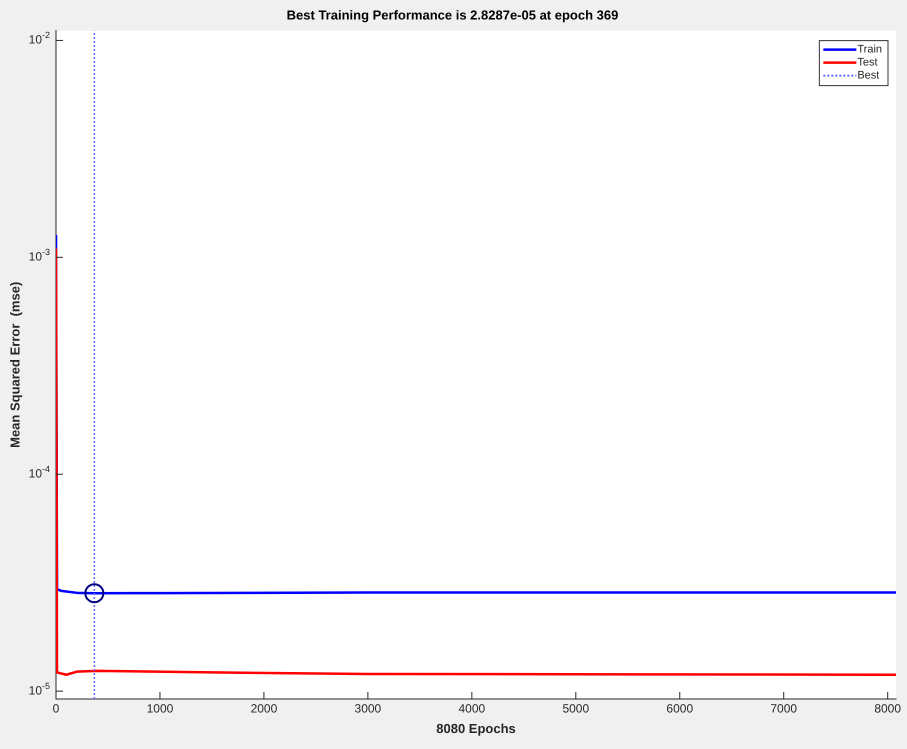 This screenshot has height=749, width=907. What do you see at coordinates (476, 728) in the screenshot?
I see `x-axis-title: 8080 Epochs` at bounding box center [476, 728].